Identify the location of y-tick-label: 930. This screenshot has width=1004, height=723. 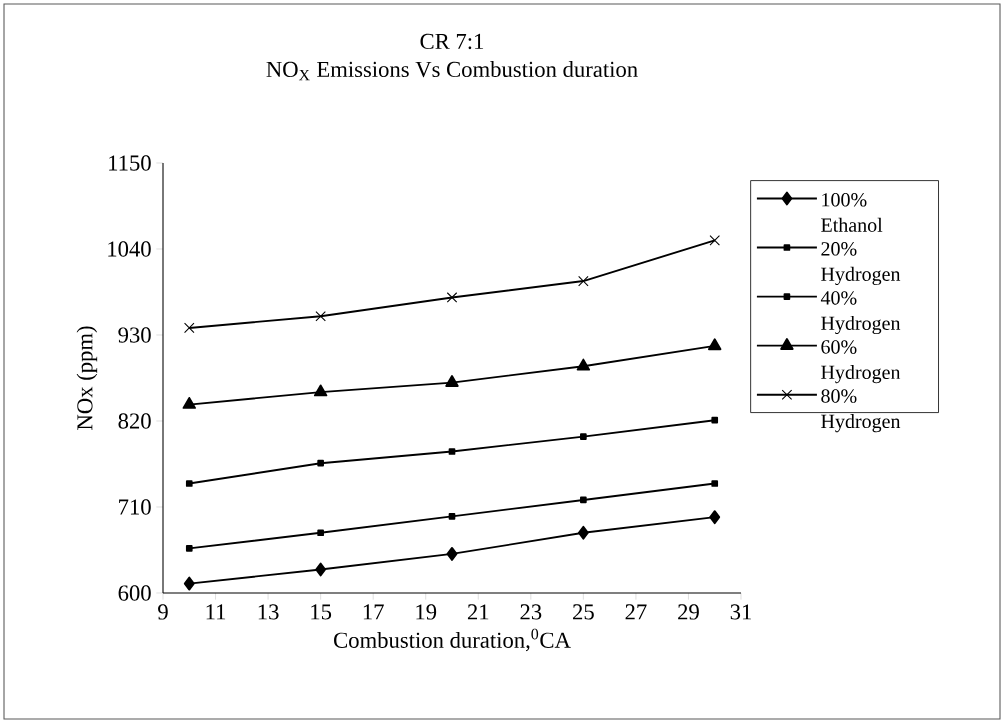
(134, 335).